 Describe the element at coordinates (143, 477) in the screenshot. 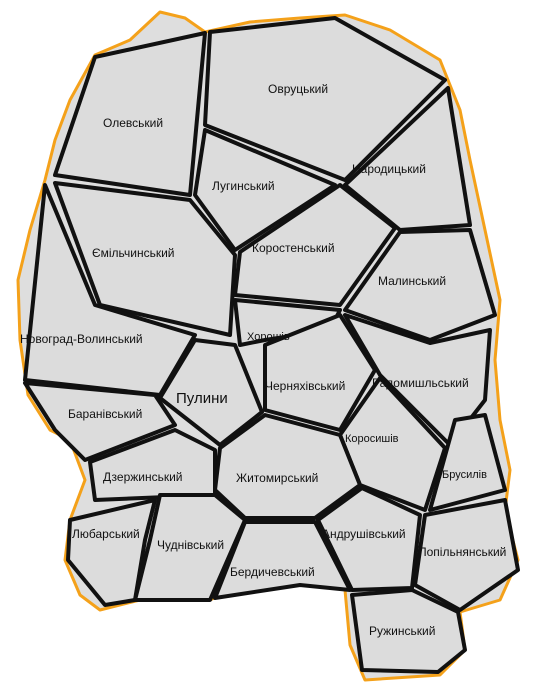

I see `label-dzerzhynsky: Дзержинський` at that location.